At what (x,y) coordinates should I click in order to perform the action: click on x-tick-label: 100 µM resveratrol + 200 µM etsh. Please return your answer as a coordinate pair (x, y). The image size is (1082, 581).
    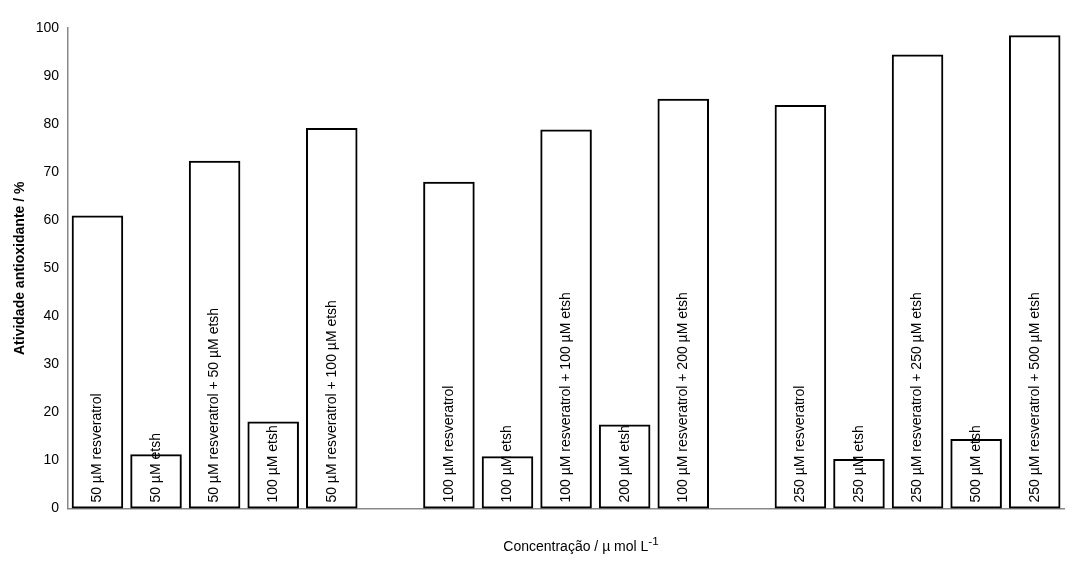
    Looking at the image, I should click on (682, 397).